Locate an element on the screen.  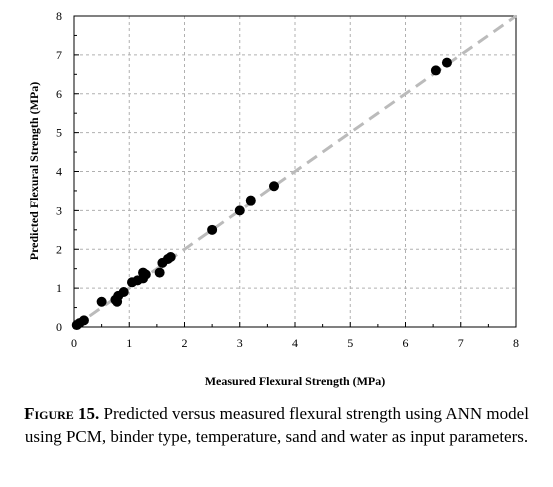
y-tick-label: 4 is located at coordinates (59, 172).